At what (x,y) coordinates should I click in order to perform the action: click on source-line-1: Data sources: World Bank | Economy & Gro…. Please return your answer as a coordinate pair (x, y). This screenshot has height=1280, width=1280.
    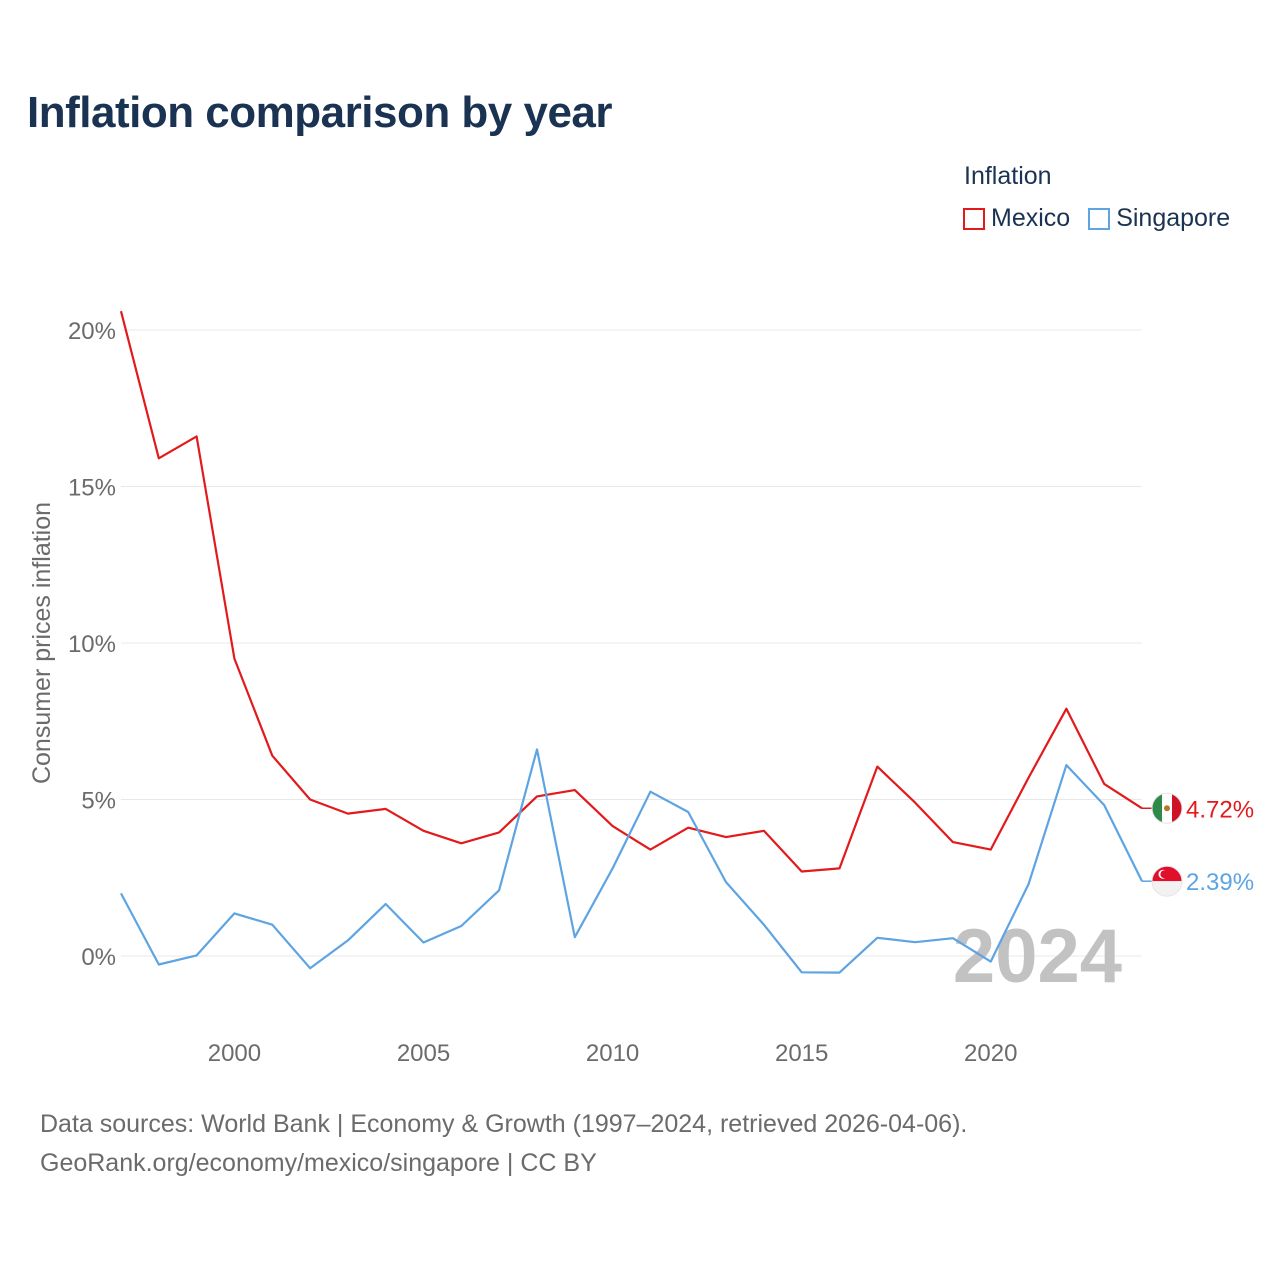
    Looking at the image, I should click on (504, 1124).